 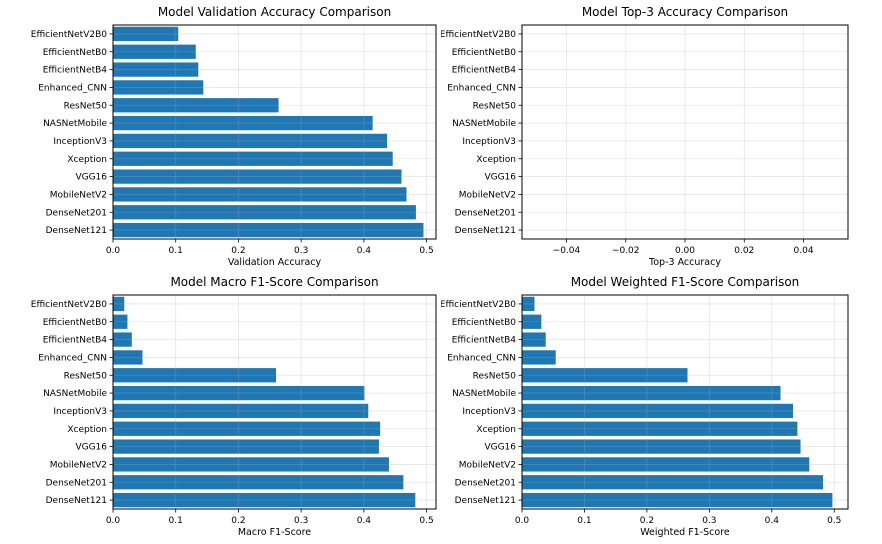 I want to click on chart-title: Model Weighted F1-Score Comparison, so click(x=685, y=282).